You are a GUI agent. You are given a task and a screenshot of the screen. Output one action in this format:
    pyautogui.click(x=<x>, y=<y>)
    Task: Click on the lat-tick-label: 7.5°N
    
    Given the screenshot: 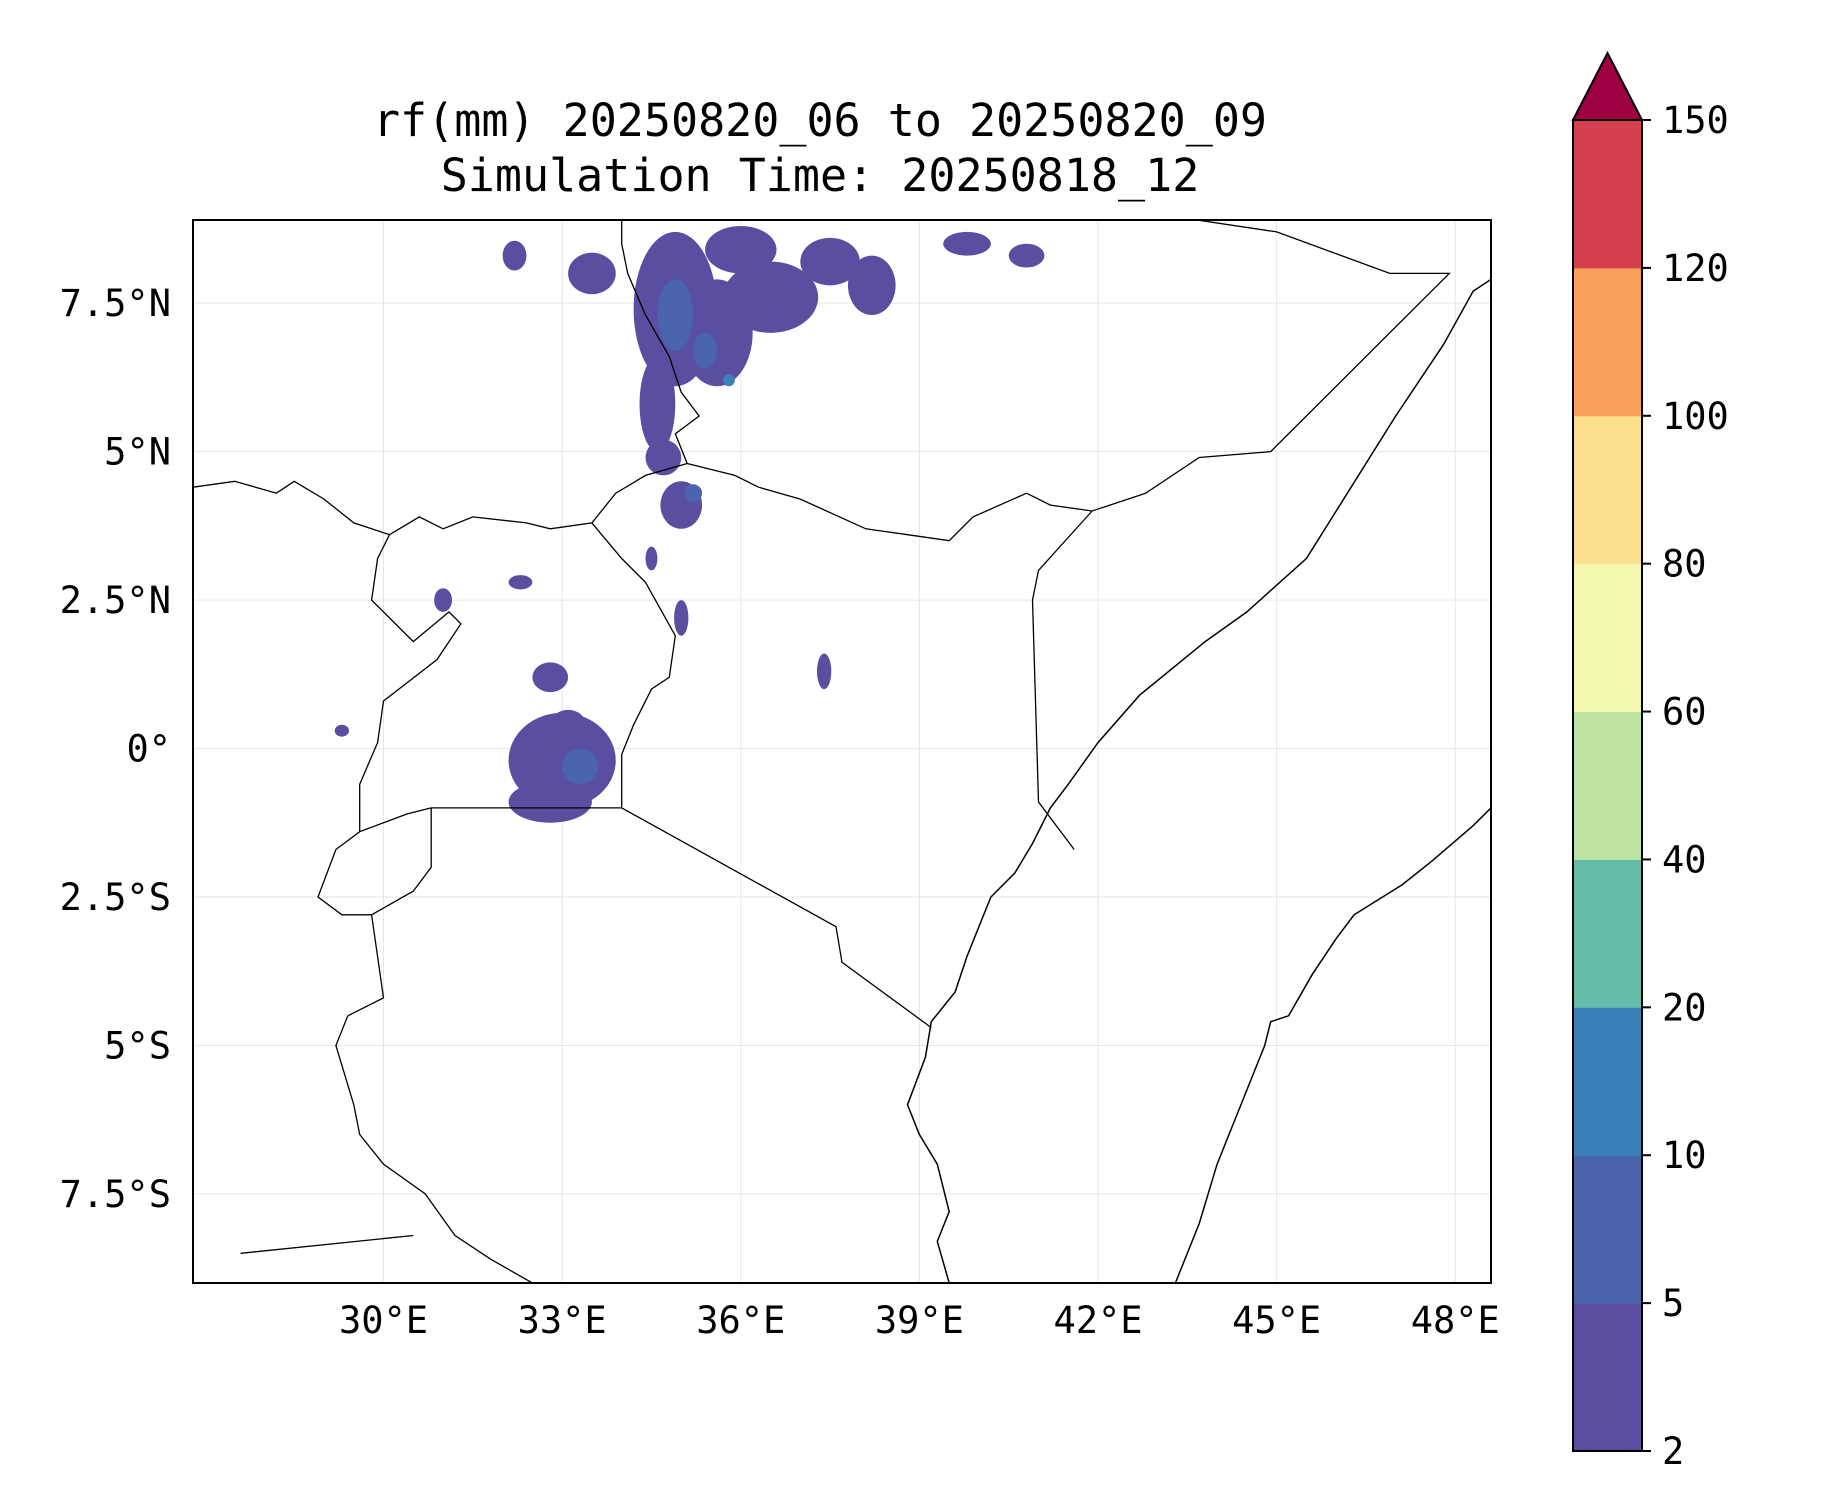 What is the action you would take?
    pyautogui.click(x=115, y=303)
    